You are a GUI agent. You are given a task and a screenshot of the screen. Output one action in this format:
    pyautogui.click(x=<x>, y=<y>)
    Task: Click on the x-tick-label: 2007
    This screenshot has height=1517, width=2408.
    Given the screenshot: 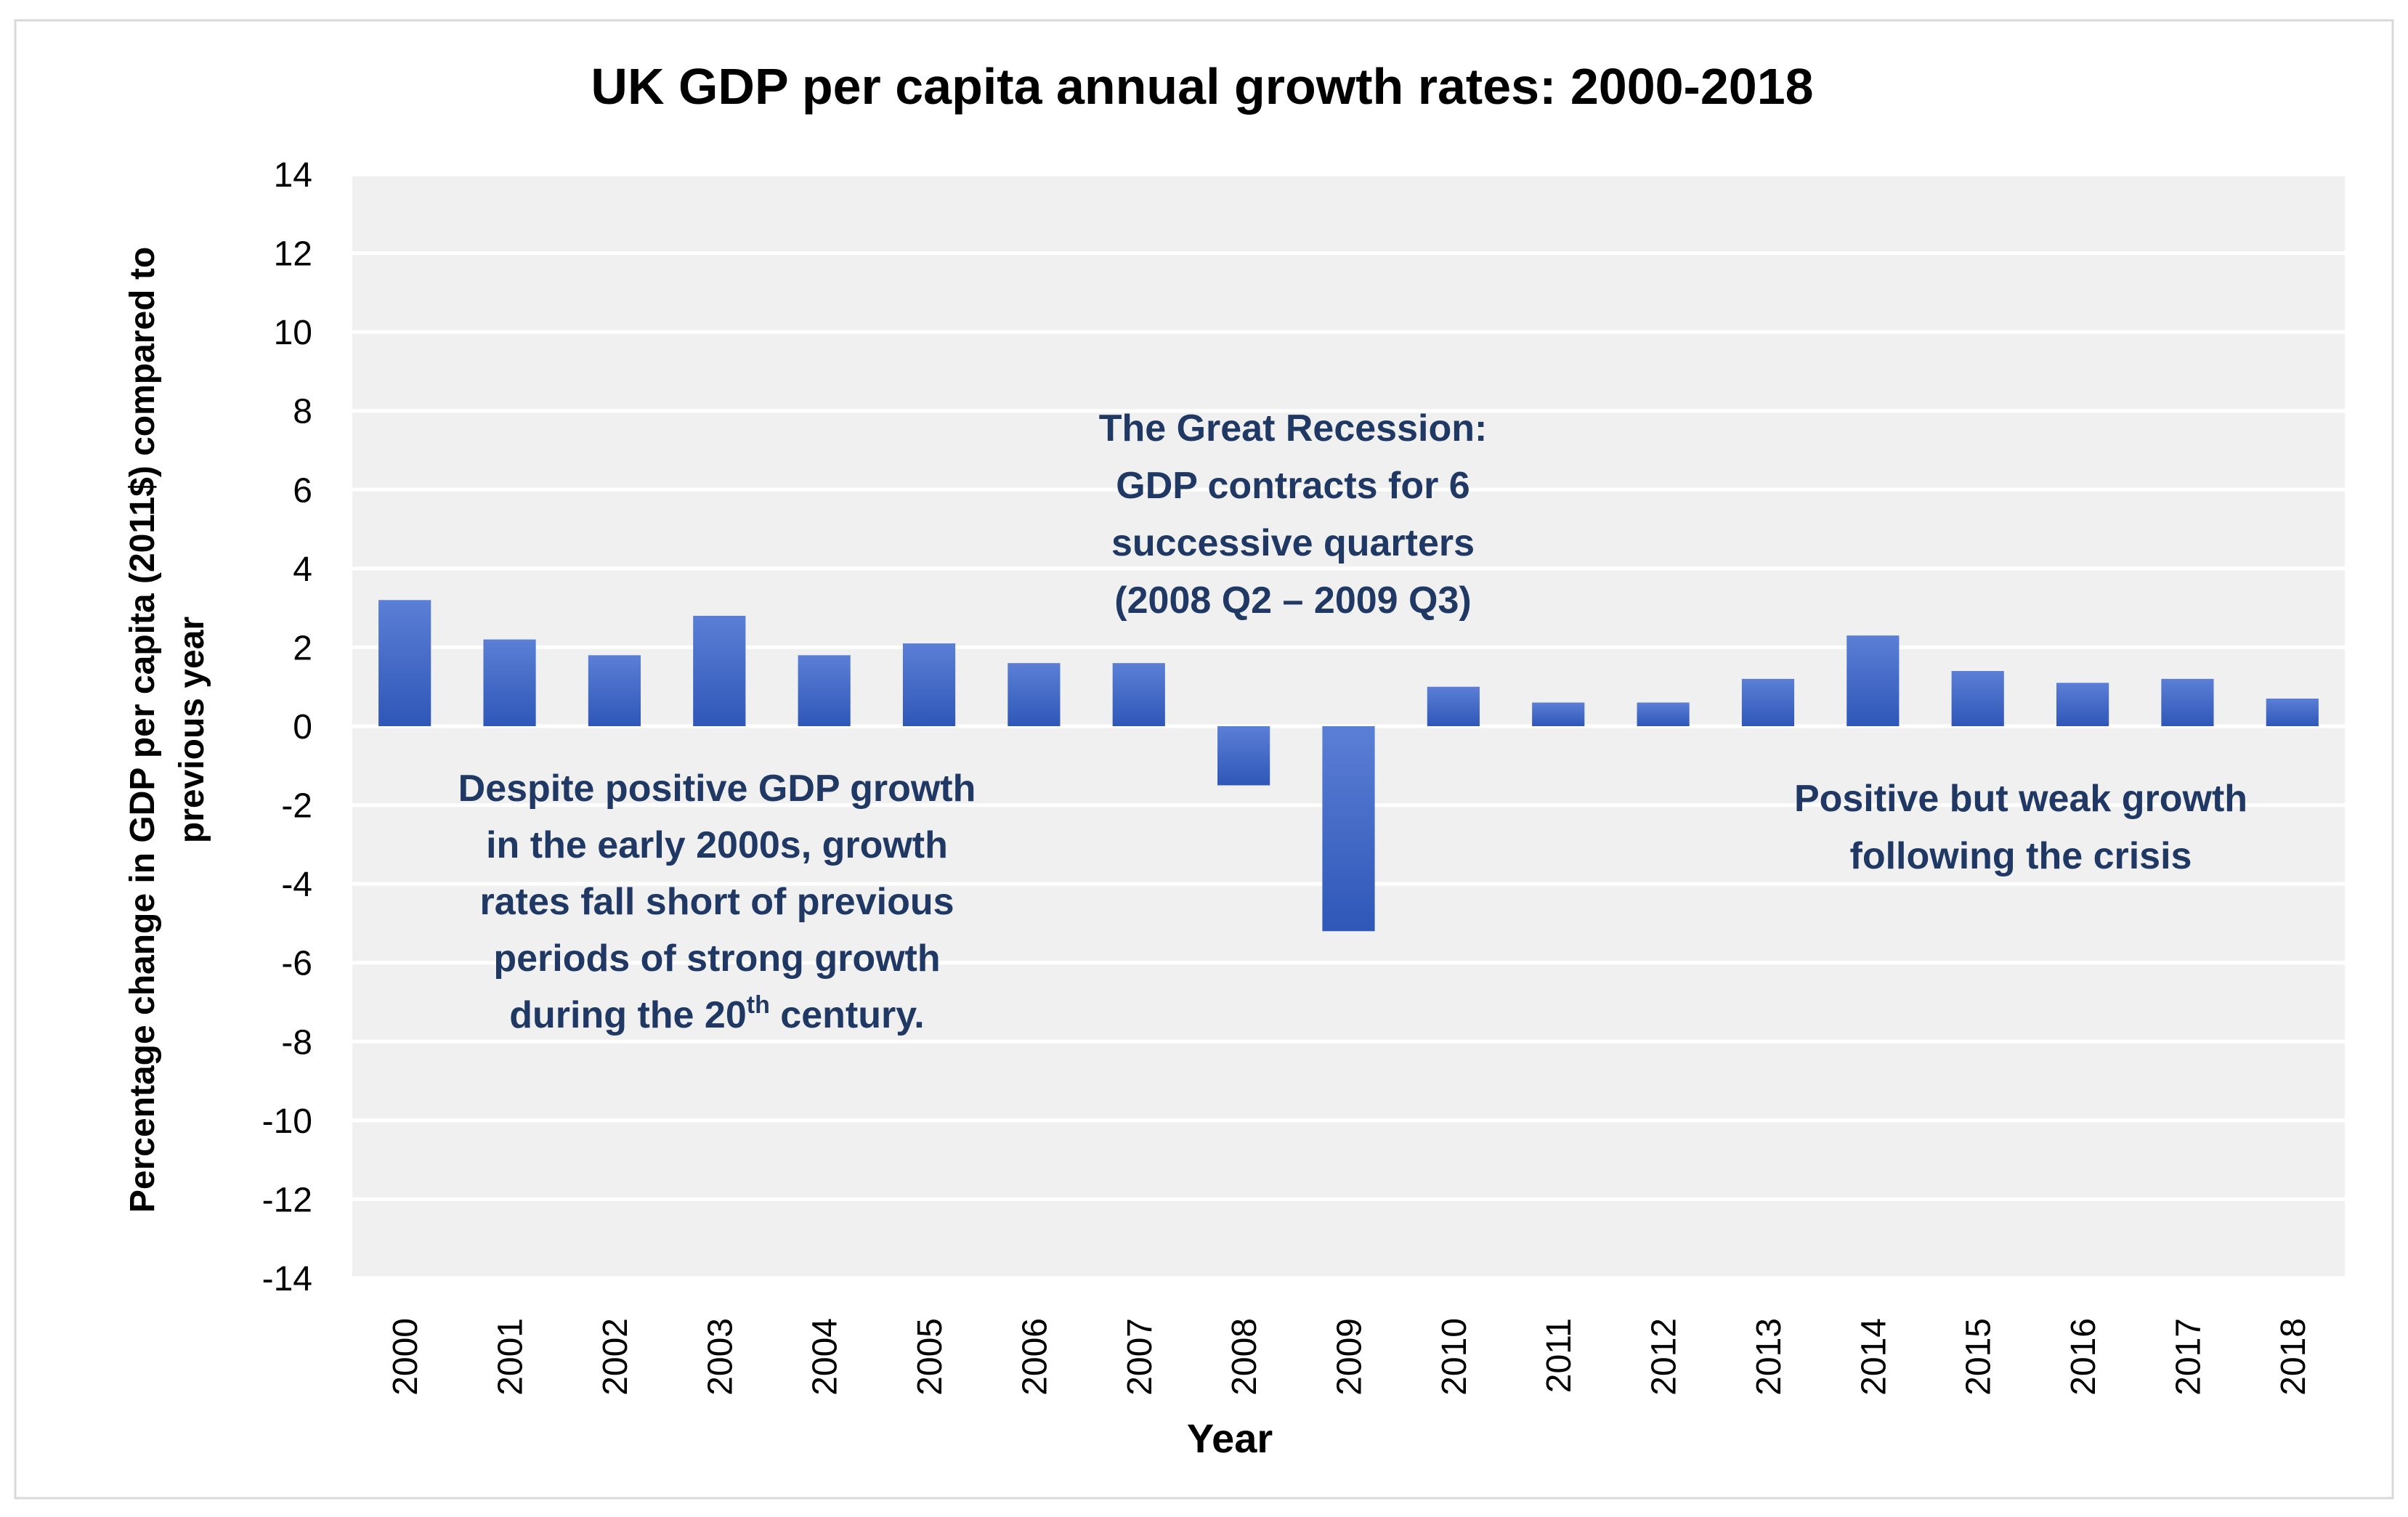 What is the action you would take?
    pyautogui.click(x=1140, y=1357)
    